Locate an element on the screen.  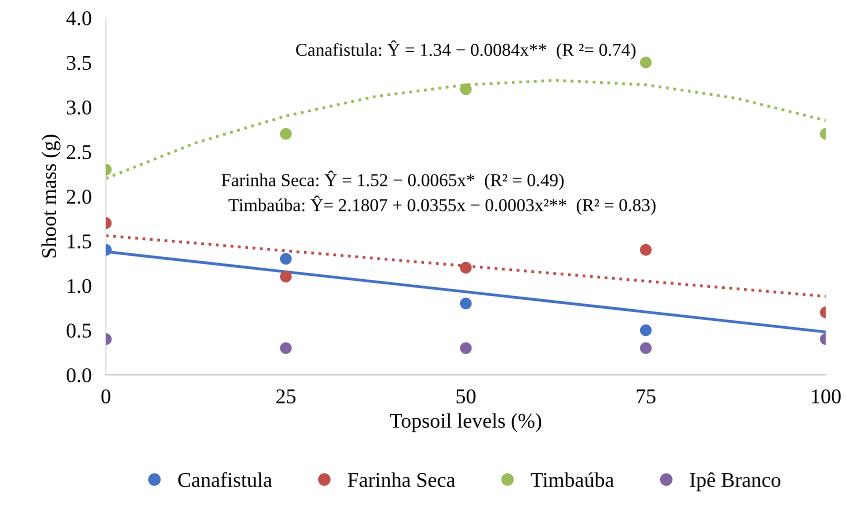
annotation: Canafistula: Ŷ = 1.34 − 0.0084x** (R ²= 0.74) is located at coordinates (466, 50).